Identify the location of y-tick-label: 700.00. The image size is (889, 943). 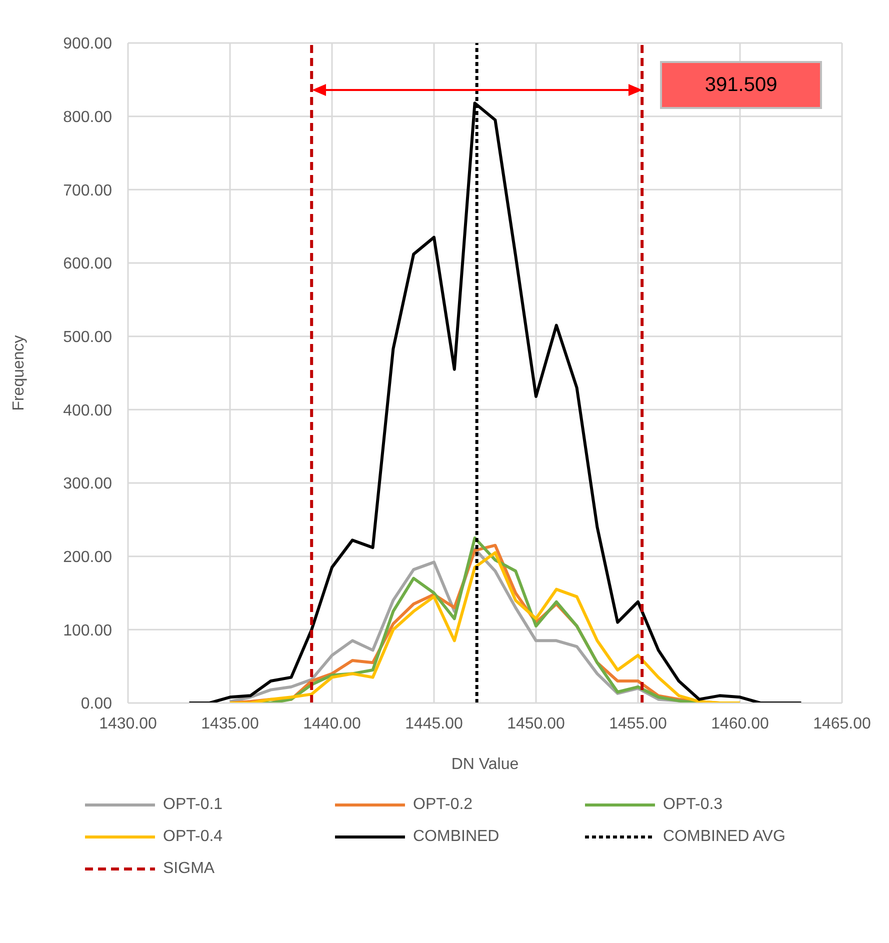
(87, 191).